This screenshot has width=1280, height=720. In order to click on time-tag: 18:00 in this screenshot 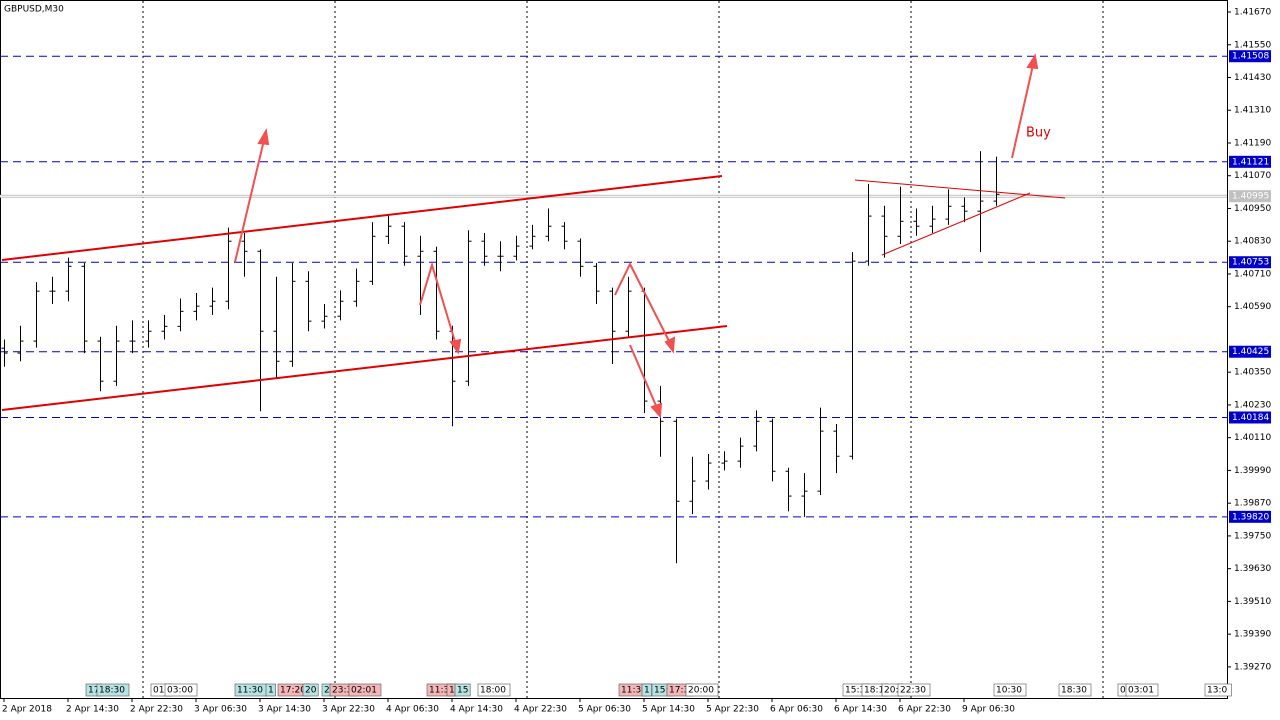, I will do `click(493, 691)`.